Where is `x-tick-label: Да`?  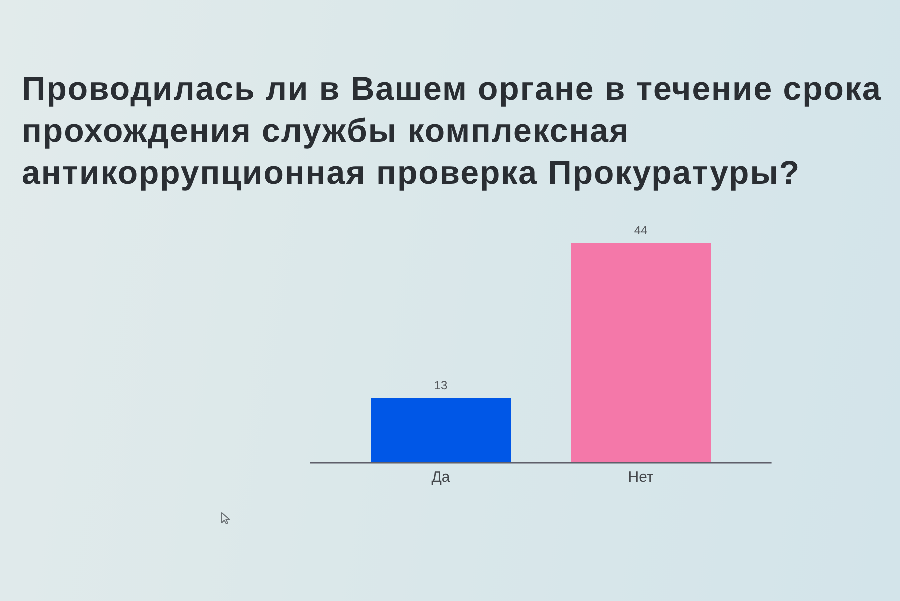
x-tick-label: Да is located at coordinates (441, 477).